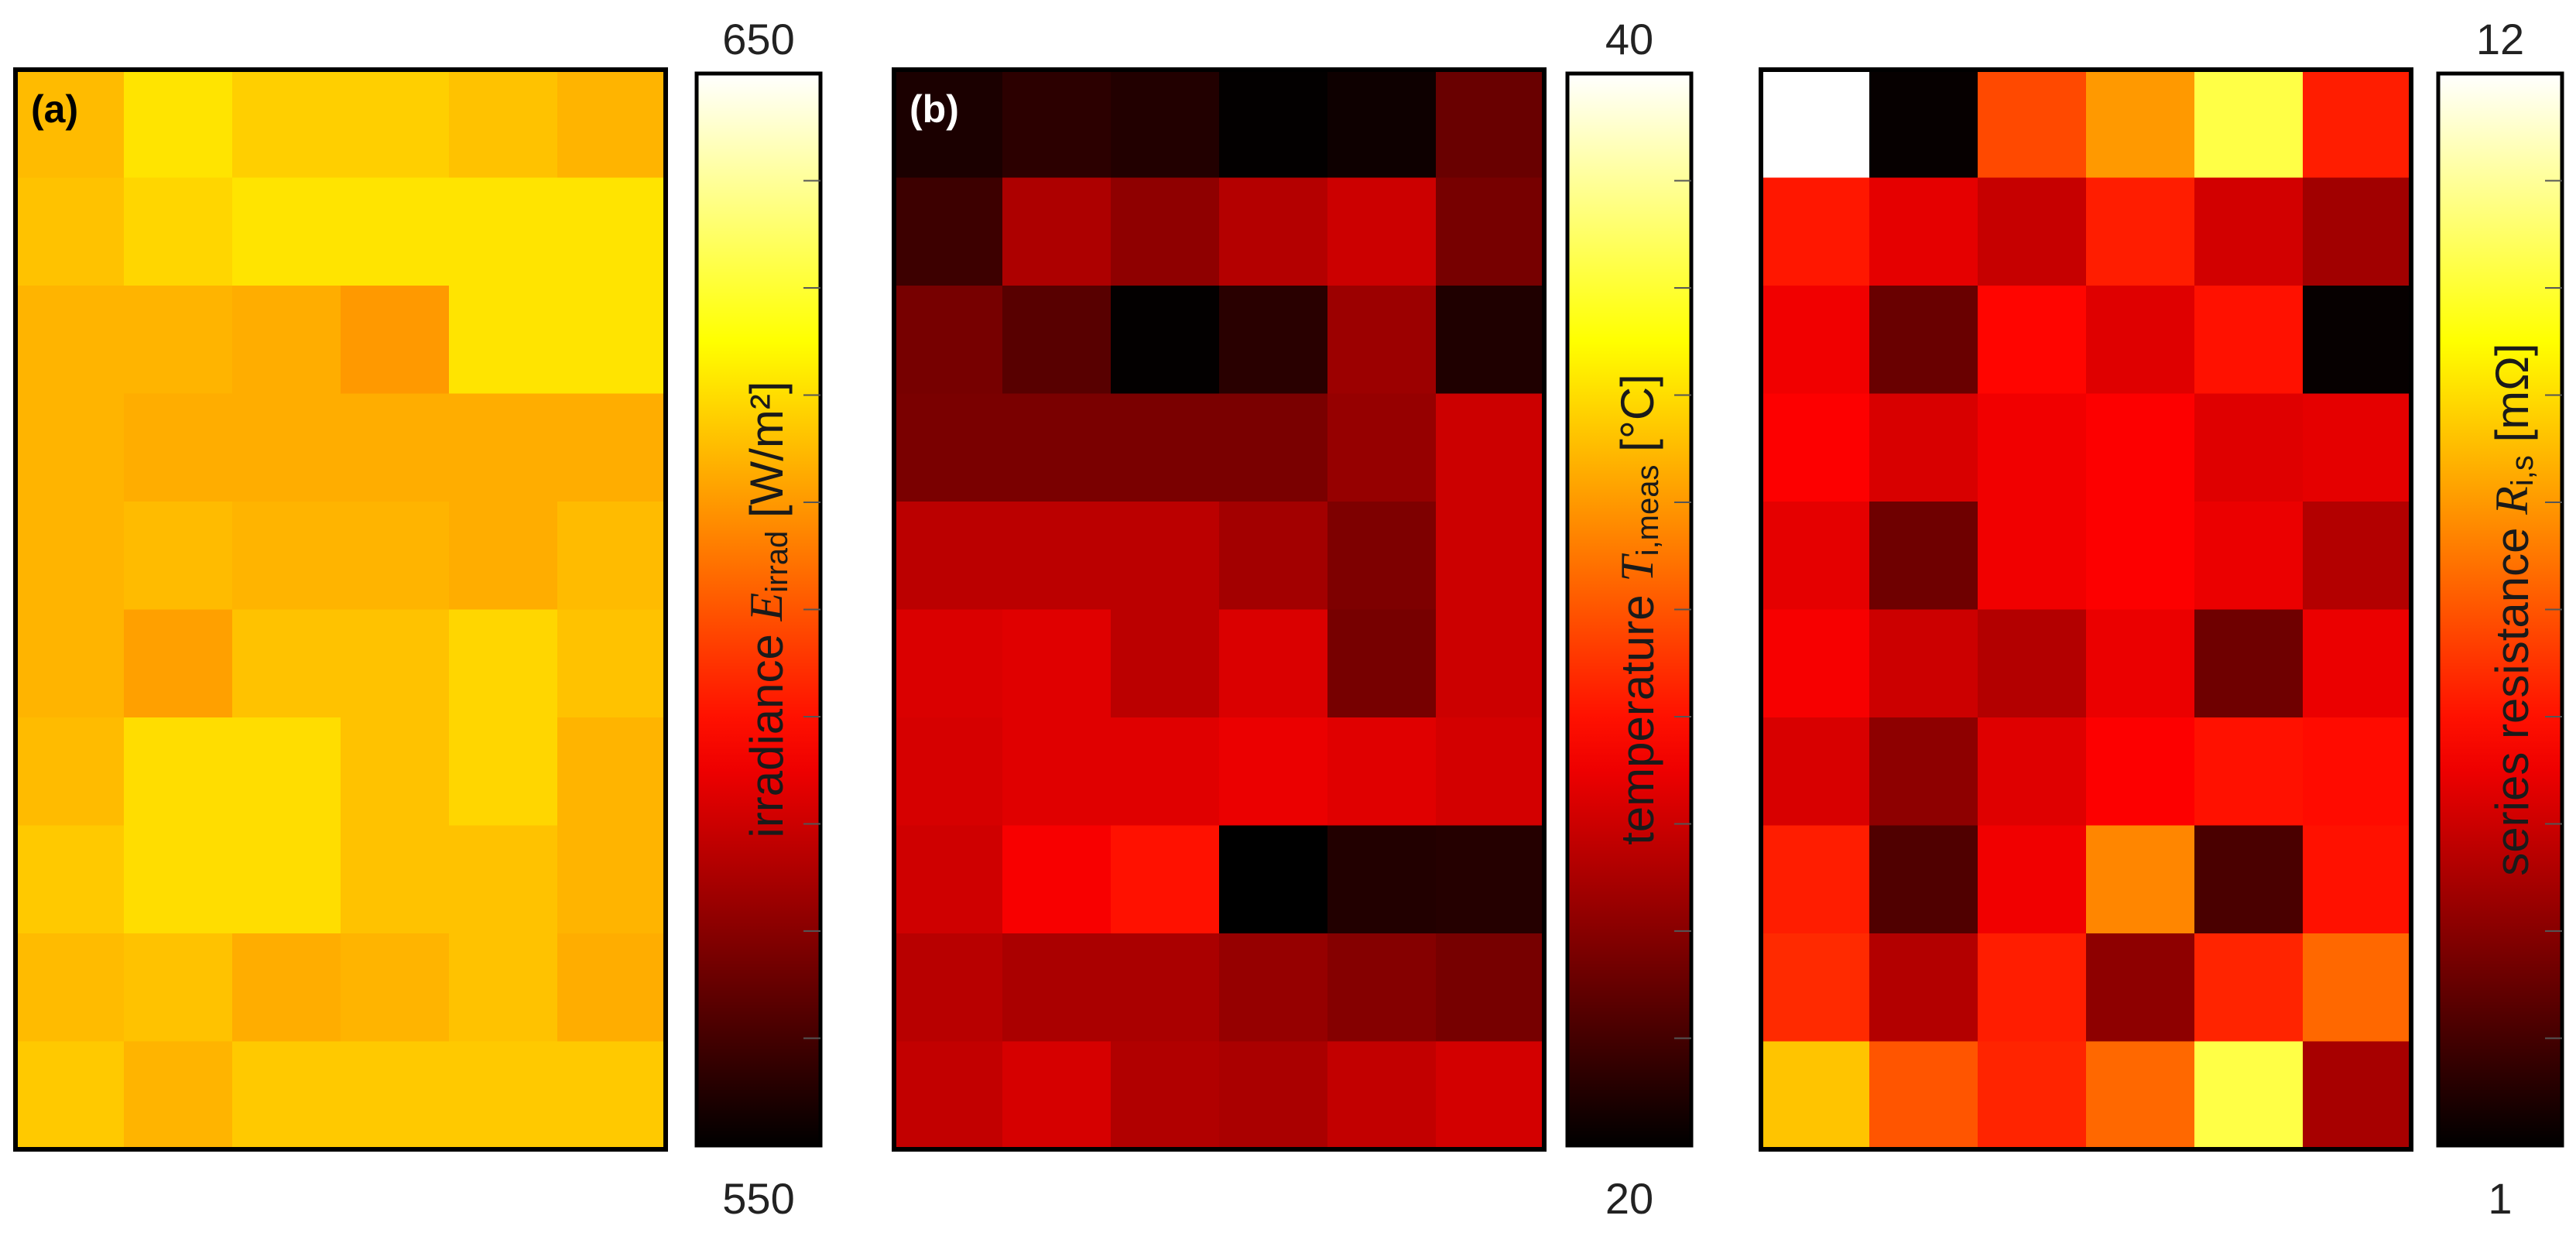  I want to click on colorbar-max-label: 12, so click(2500, 39).